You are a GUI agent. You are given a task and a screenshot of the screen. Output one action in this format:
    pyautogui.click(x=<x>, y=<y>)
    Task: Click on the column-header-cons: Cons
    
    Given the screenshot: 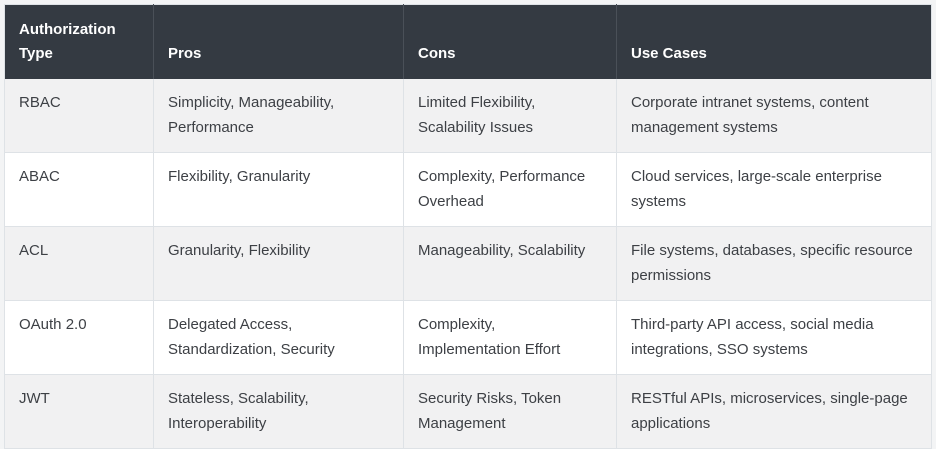 What is the action you would take?
    pyautogui.click(x=510, y=41)
    